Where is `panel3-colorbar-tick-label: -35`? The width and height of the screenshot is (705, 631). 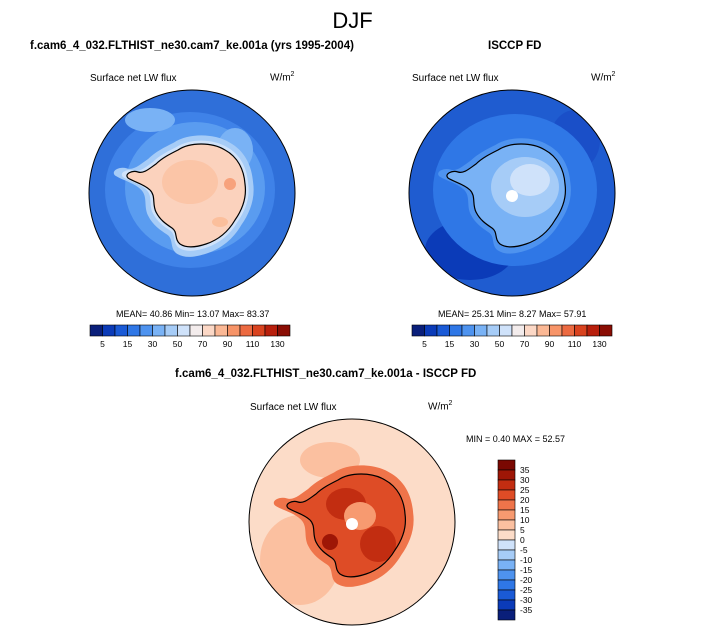 panel3-colorbar-tick-label: -35 is located at coordinates (526, 610).